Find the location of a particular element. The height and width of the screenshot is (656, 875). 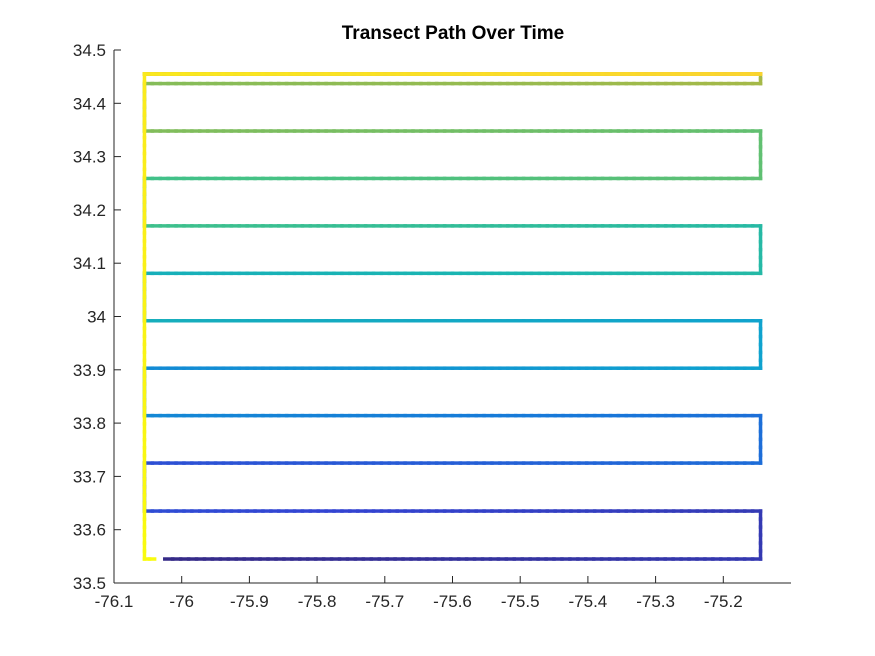

y-tick-label: 33.5 is located at coordinates (89, 583).